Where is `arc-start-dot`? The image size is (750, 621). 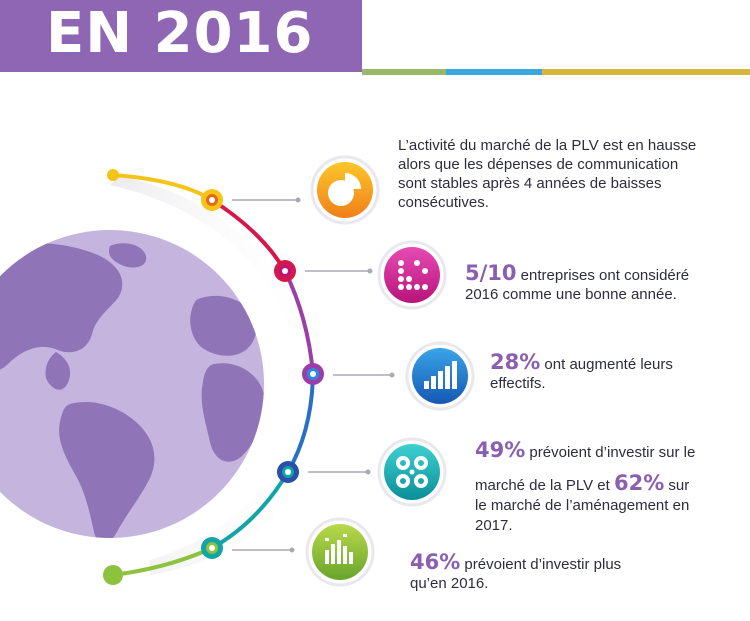
arc-start-dot is located at coordinates (113, 175).